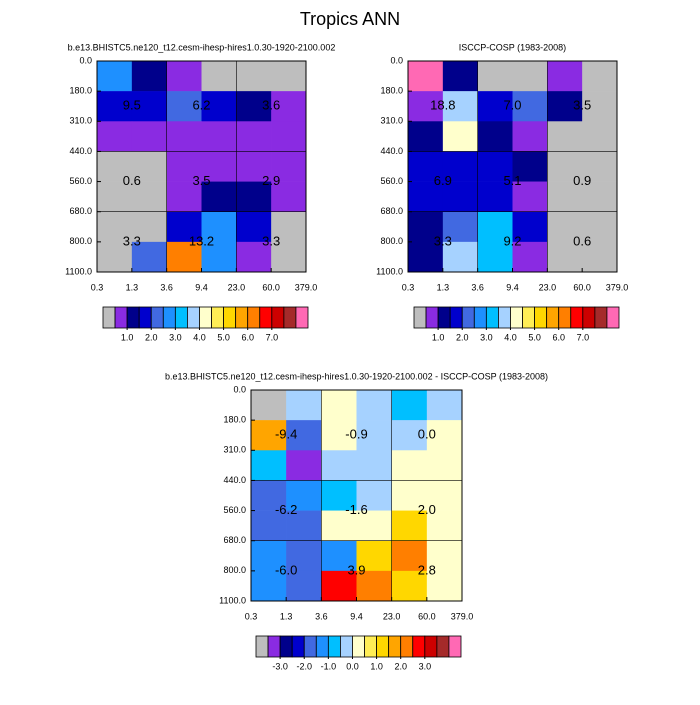 Image resolution: width=700 pixels, height=705 pixels. What do you see at coordinates (391, 121) in the screenshot?
I see `y-tick-label: 310.0` at bounding box center [391, 121].